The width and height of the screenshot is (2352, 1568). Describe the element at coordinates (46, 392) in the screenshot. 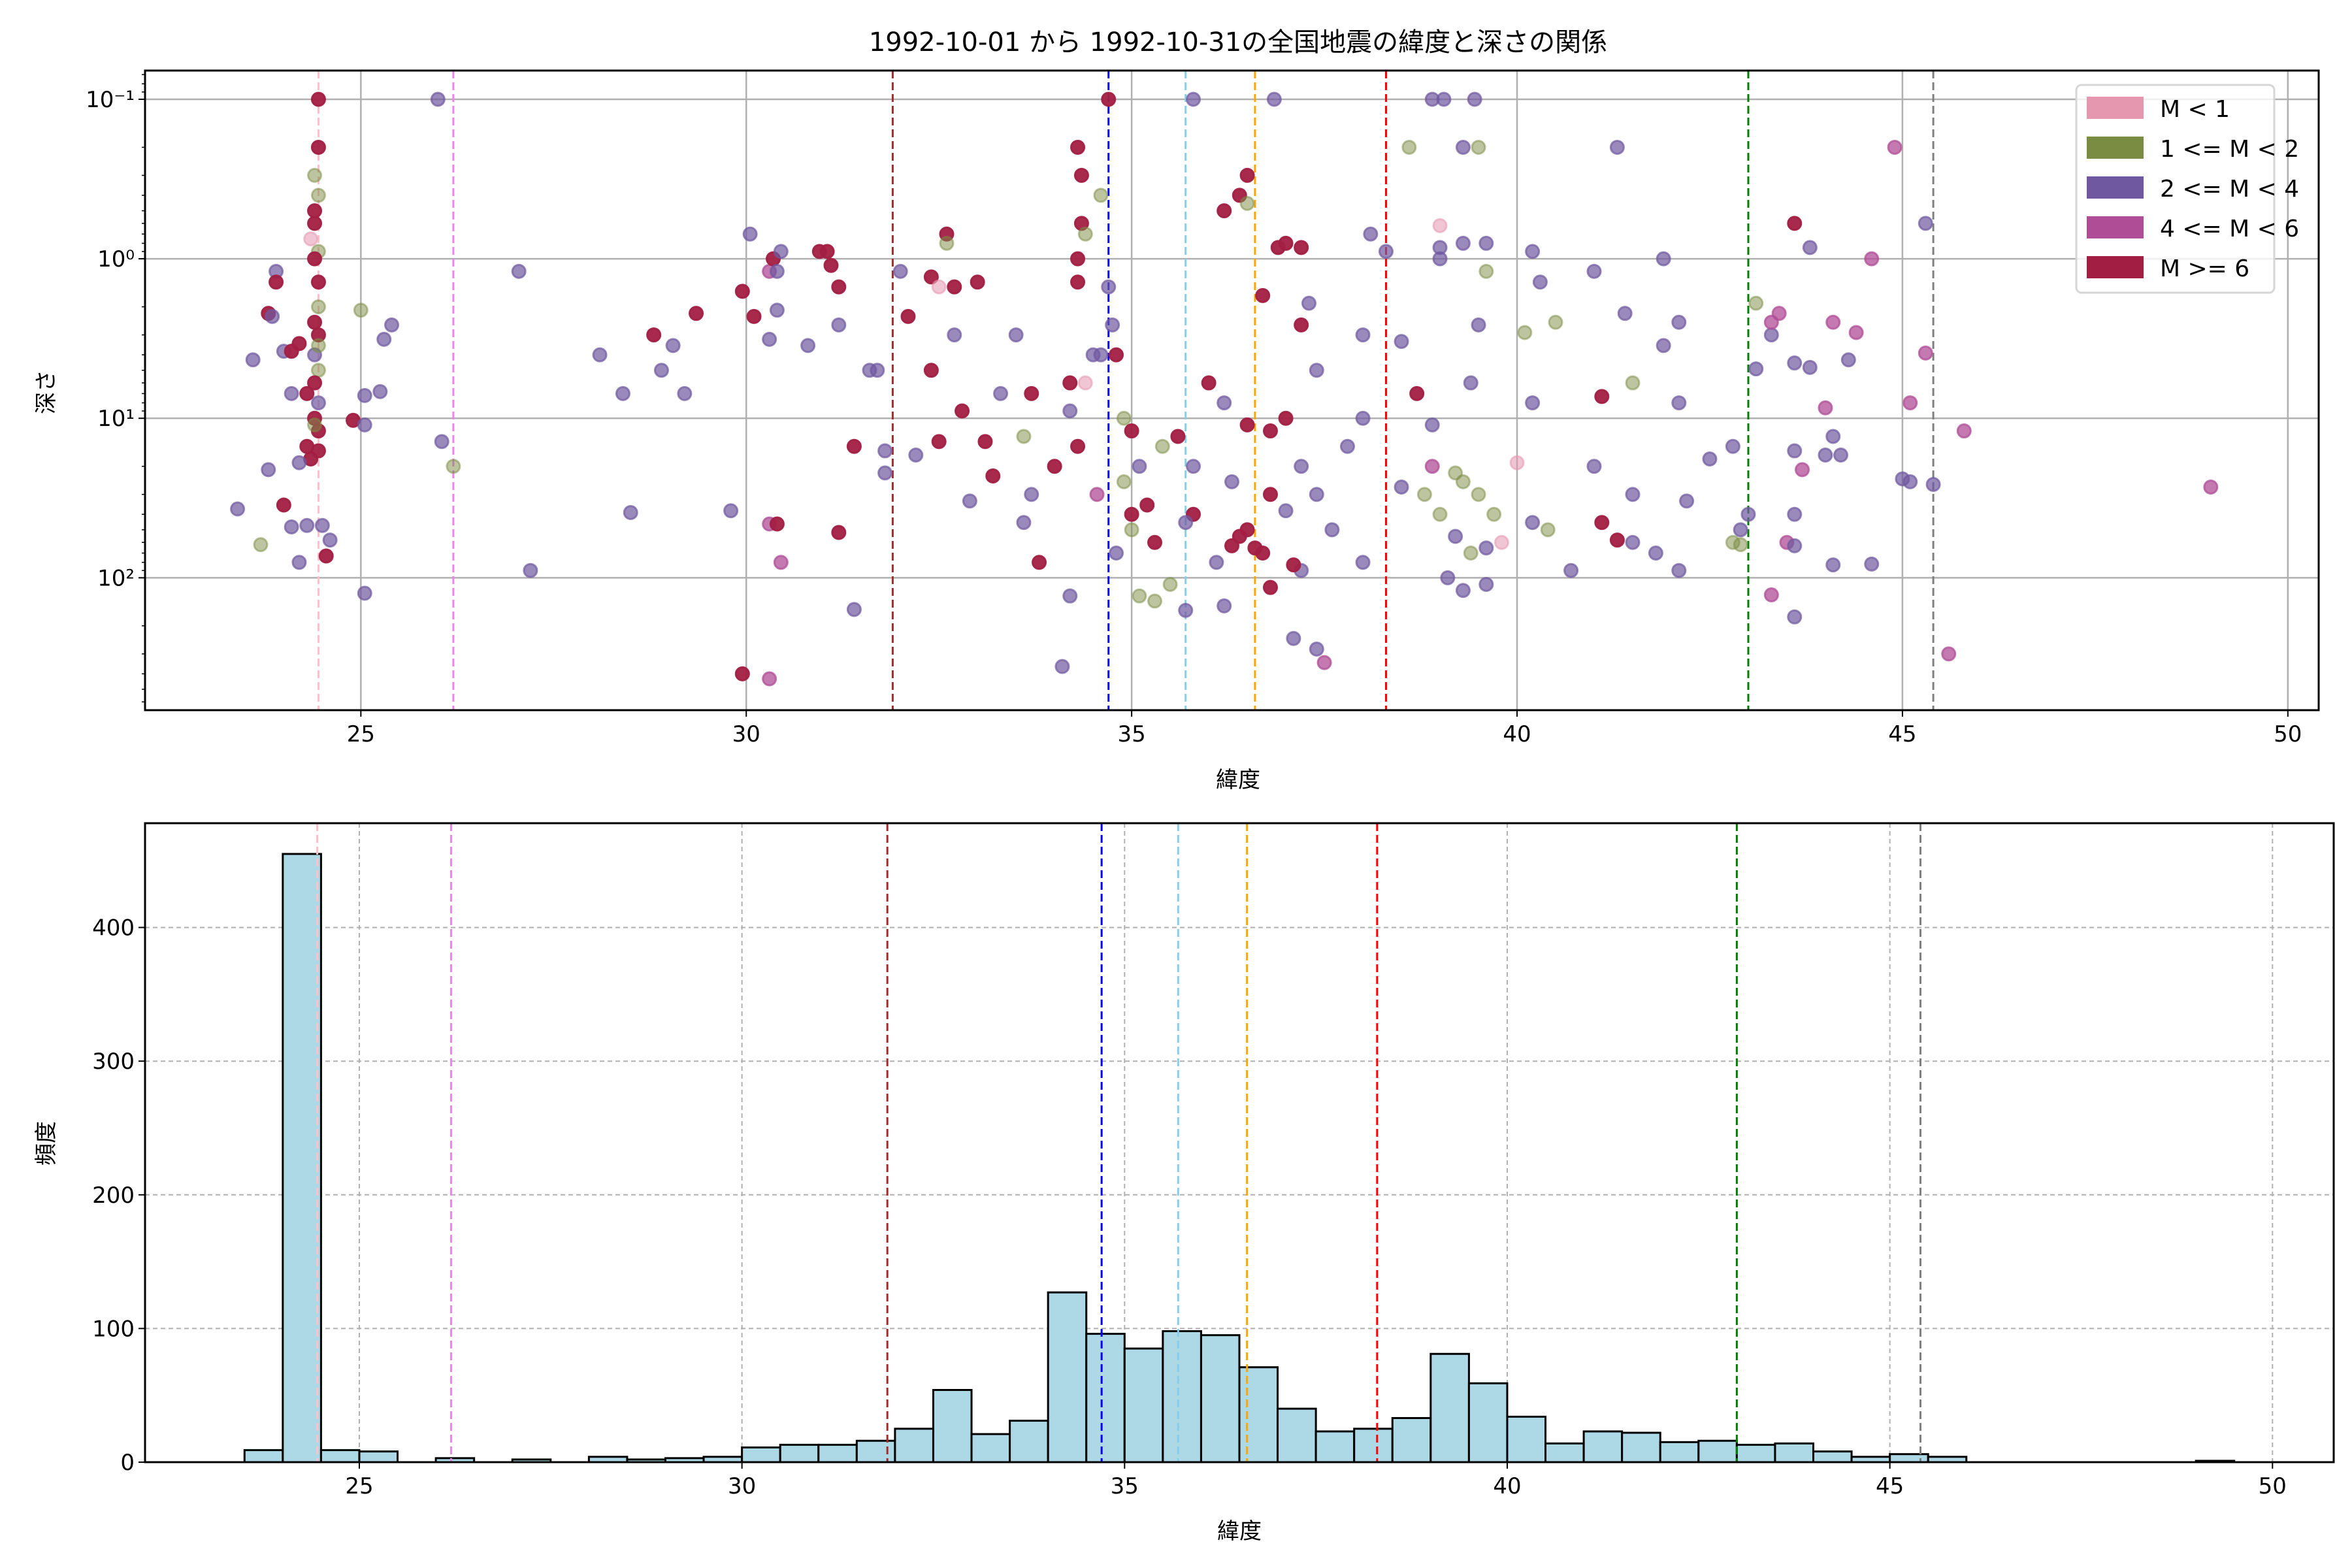

I see `scatter-y-label: 深さ` at that location.